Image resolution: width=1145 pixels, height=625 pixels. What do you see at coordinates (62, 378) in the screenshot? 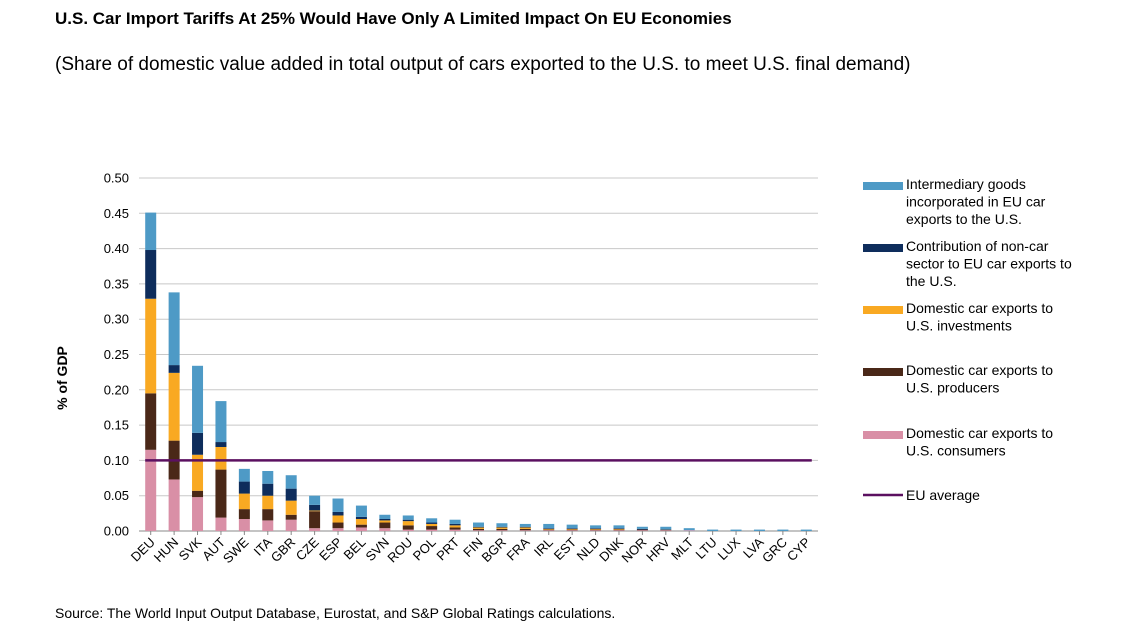
I see `y-axis-label: % of GDP` at bounding box center [62, 378].